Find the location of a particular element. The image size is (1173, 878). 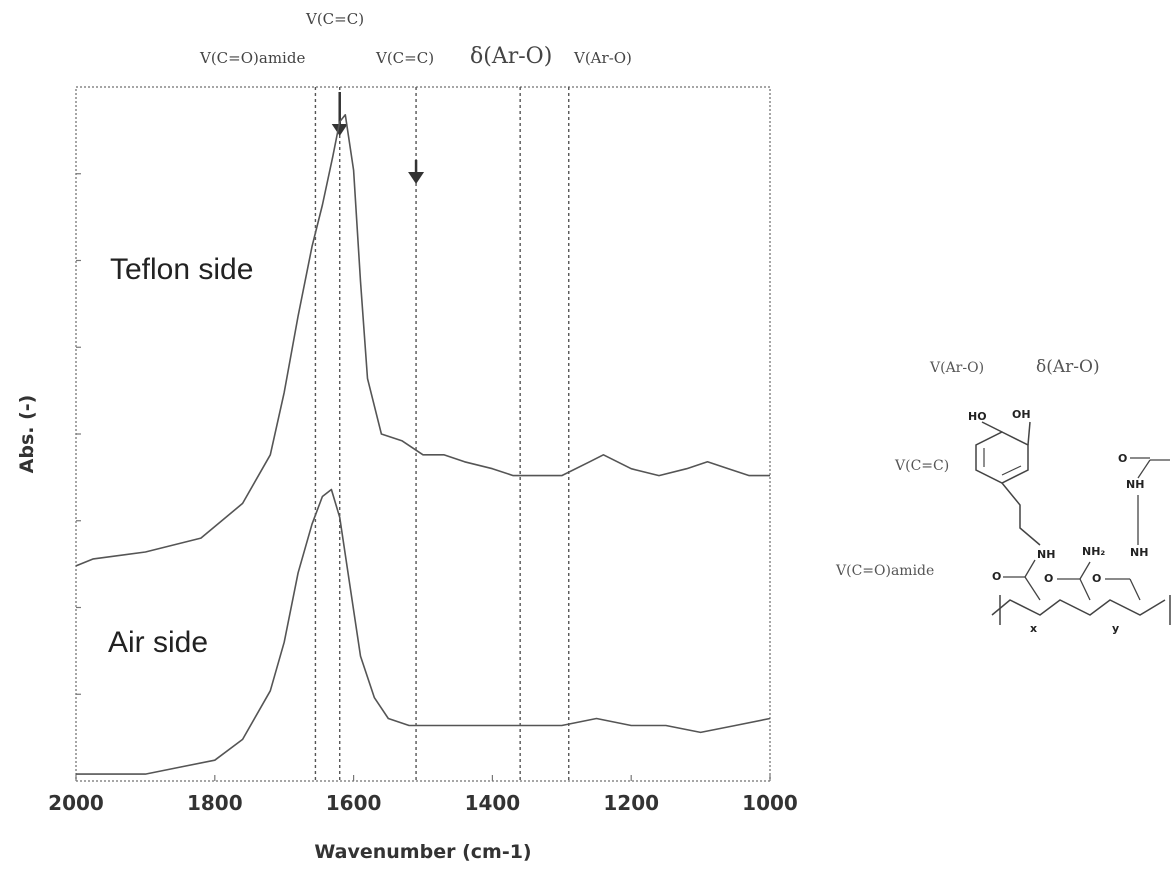

x-axis-title: Wavenumber (cm-1) is located at coordinates (422, 852).